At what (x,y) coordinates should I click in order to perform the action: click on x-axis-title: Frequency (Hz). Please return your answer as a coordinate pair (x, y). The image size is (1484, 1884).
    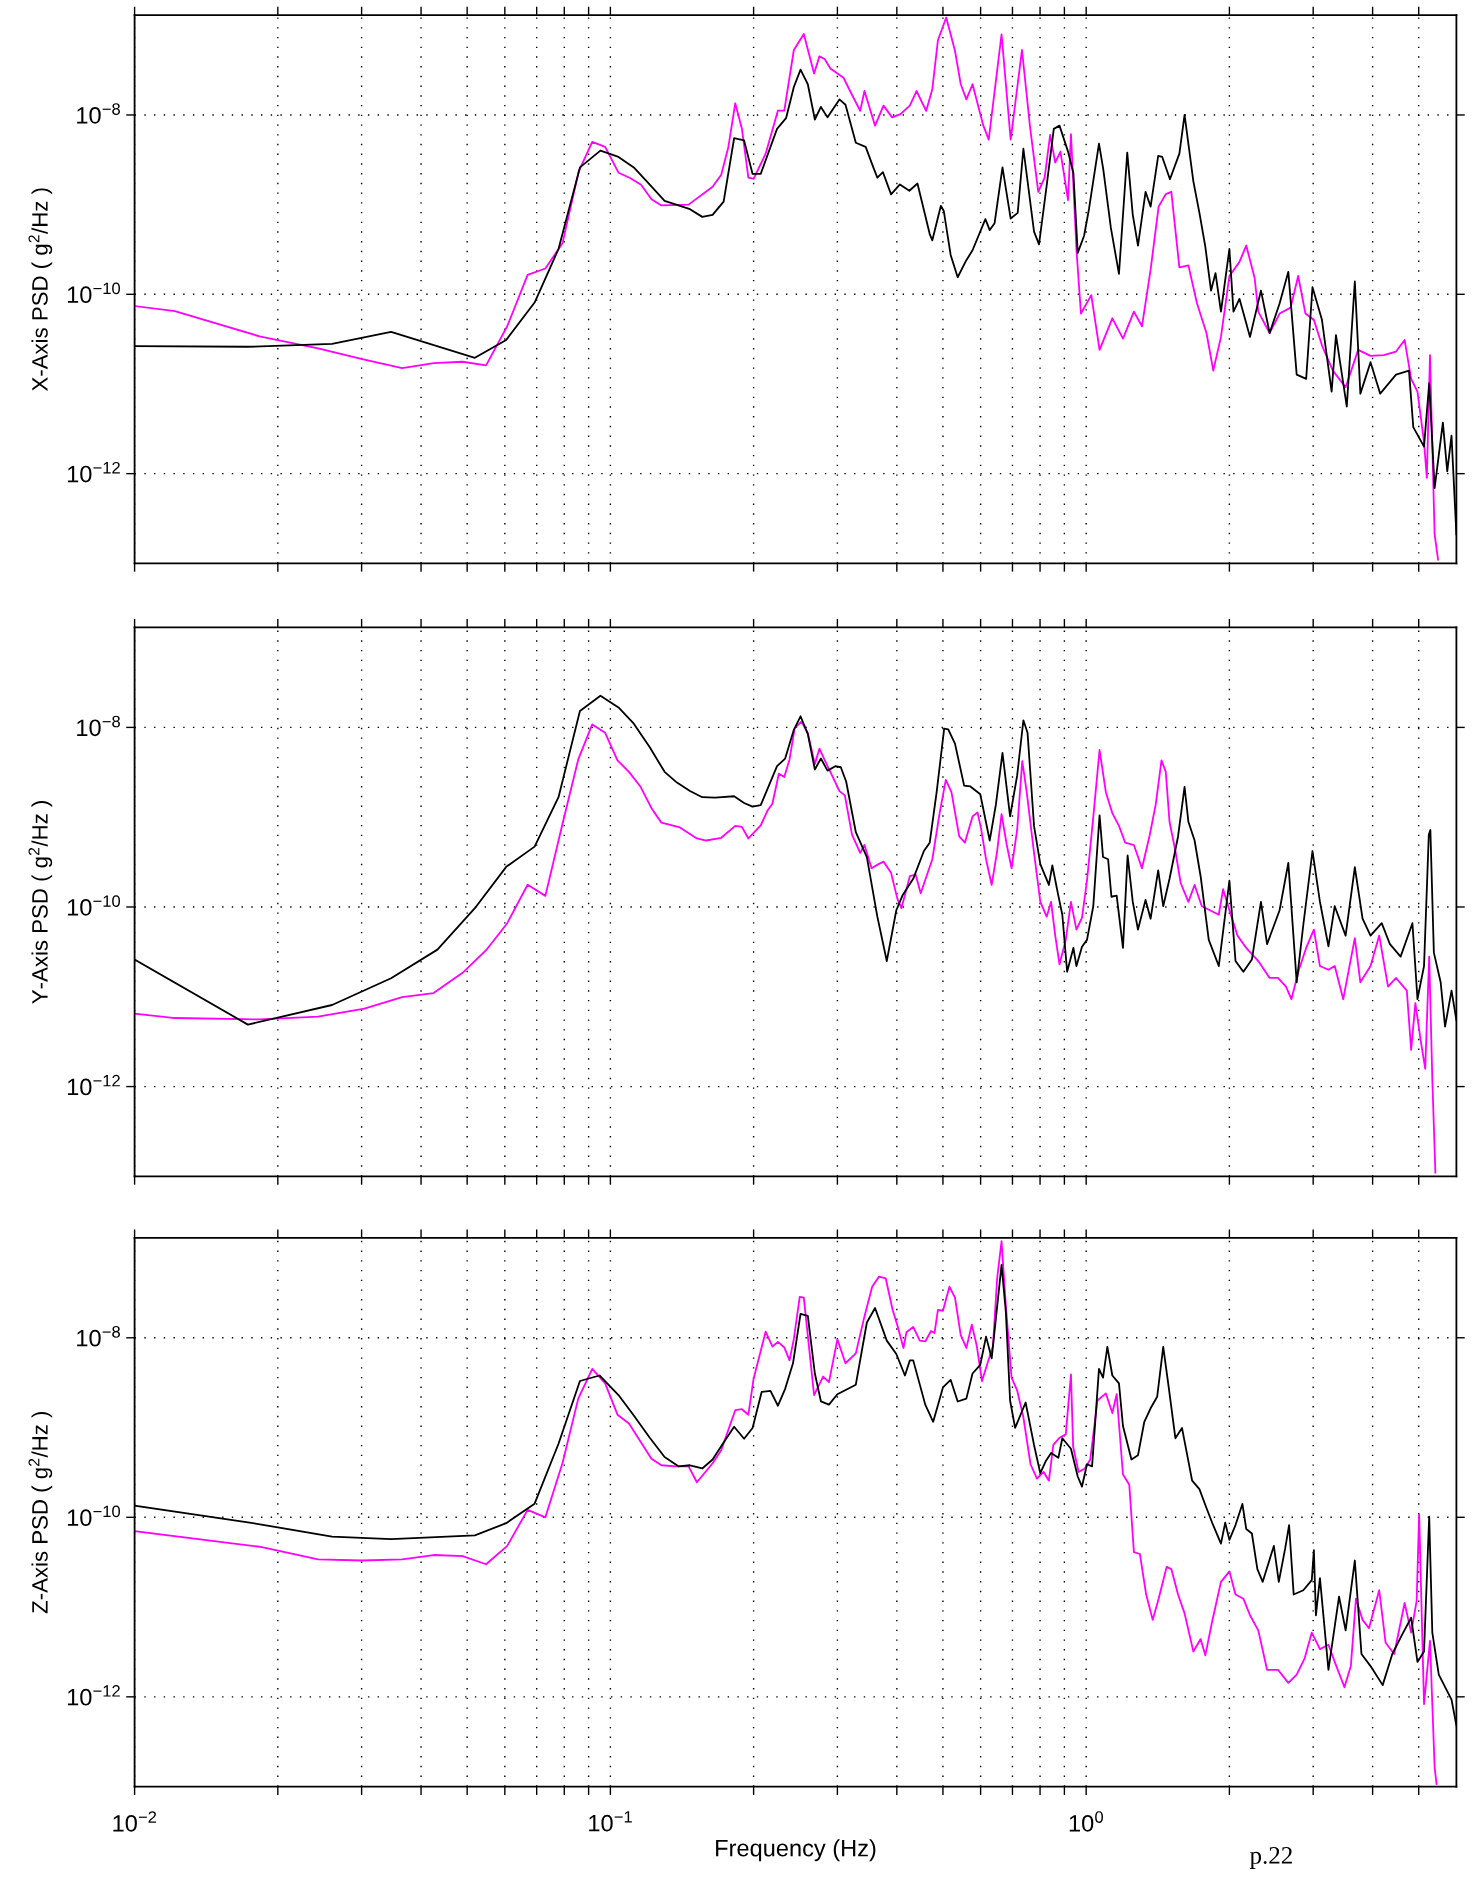
    Looking at the image, I should click on (796, 1850).